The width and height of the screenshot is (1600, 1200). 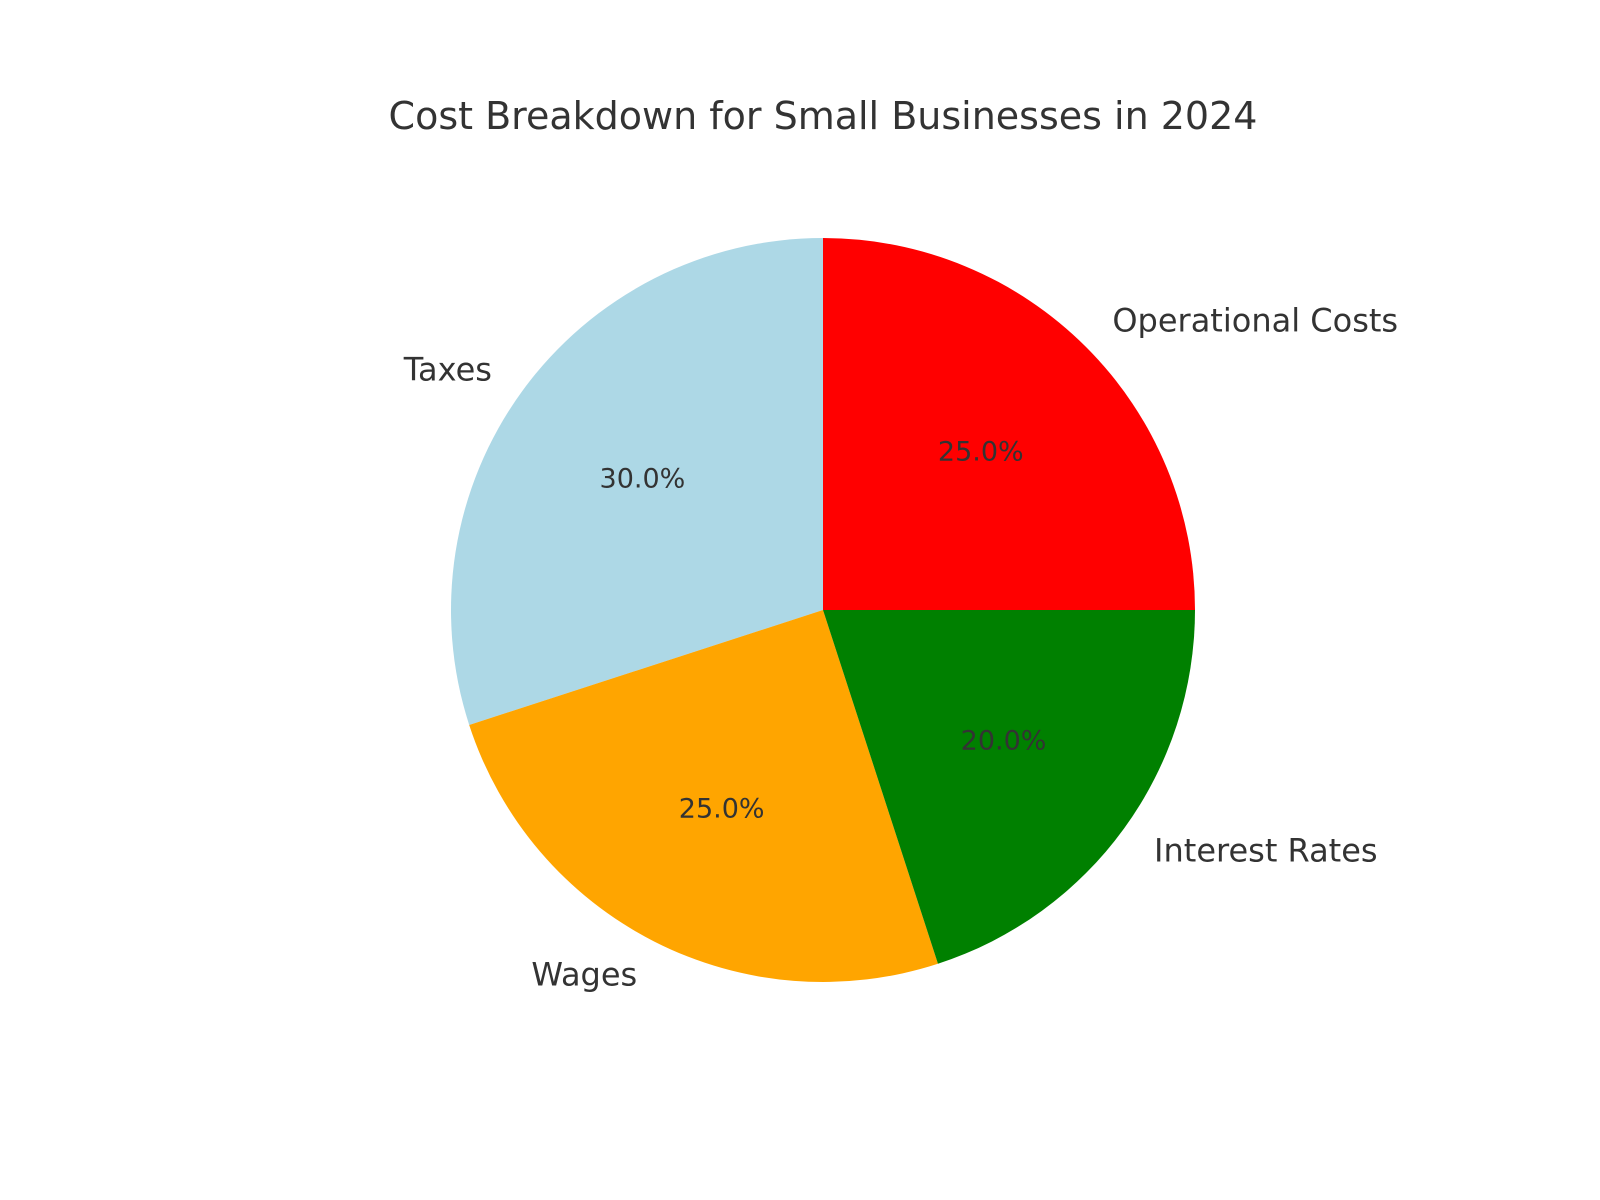 What do you see at coordinates (722, 808) in the screenshot?
I see `pct-label-wages: 25.0%` at bounding box center [722, 808].